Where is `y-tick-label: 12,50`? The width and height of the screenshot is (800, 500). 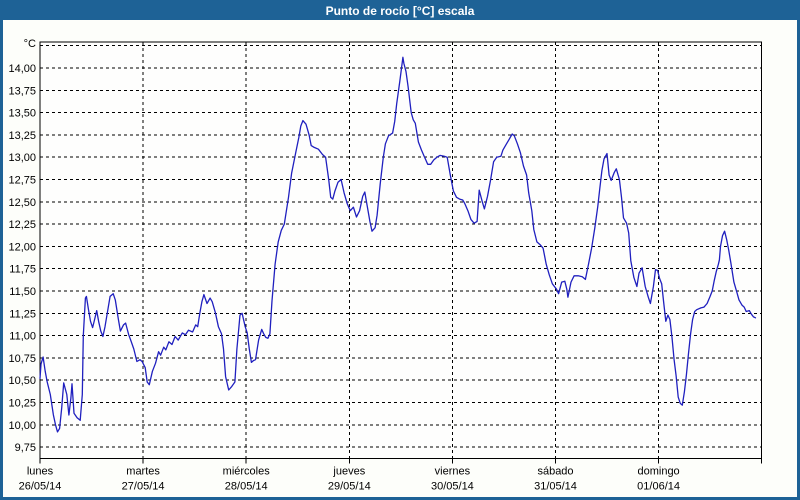
y-tick-label: 12,50 is located at coordinates (22, 203).